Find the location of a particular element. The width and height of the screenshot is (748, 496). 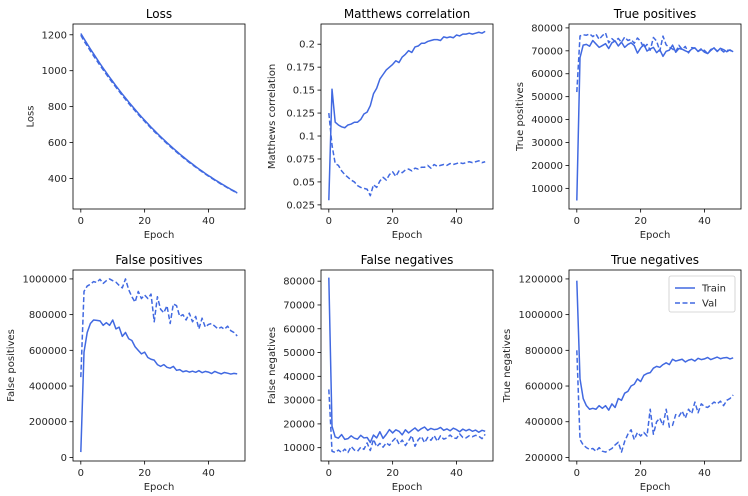

y-tick-label: 600 is located at coordinates (57, 143).